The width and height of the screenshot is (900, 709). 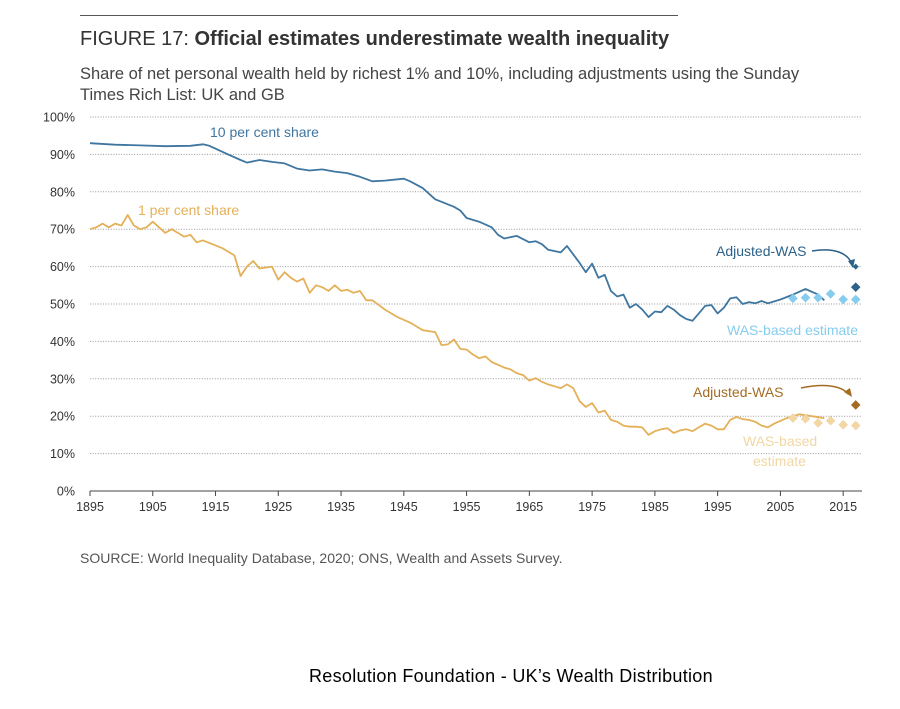 What do you see at coordinates (62, 192) in the screenshot?
I see `y-tick-label: 80%` at bounding box center [62, 192].